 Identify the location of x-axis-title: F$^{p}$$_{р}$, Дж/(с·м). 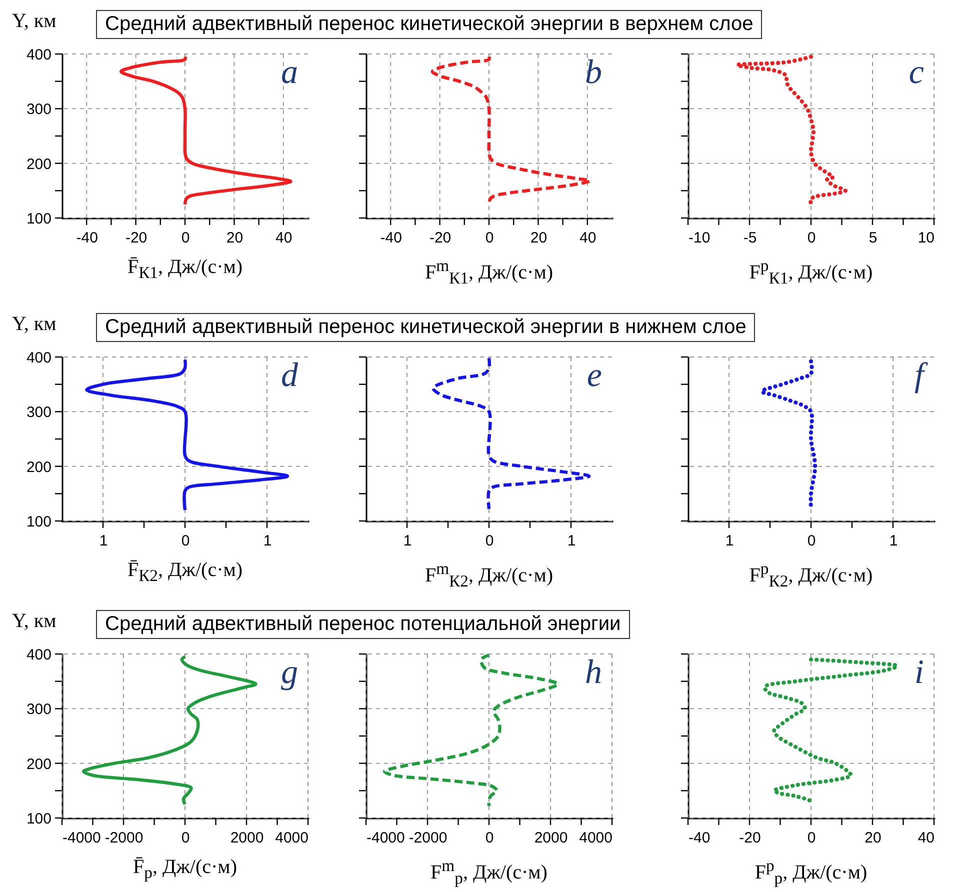
(811, 872).